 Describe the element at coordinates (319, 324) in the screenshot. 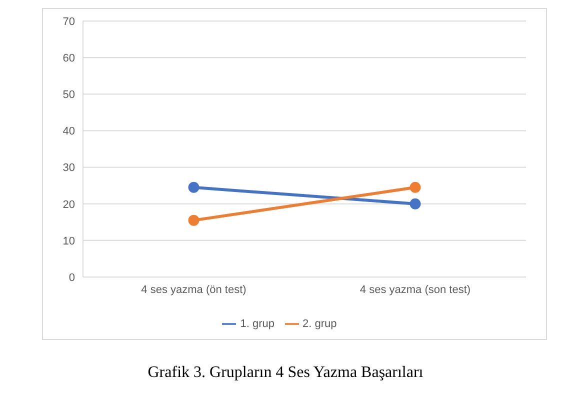

I see `legend-label: 2. grup` at that location.